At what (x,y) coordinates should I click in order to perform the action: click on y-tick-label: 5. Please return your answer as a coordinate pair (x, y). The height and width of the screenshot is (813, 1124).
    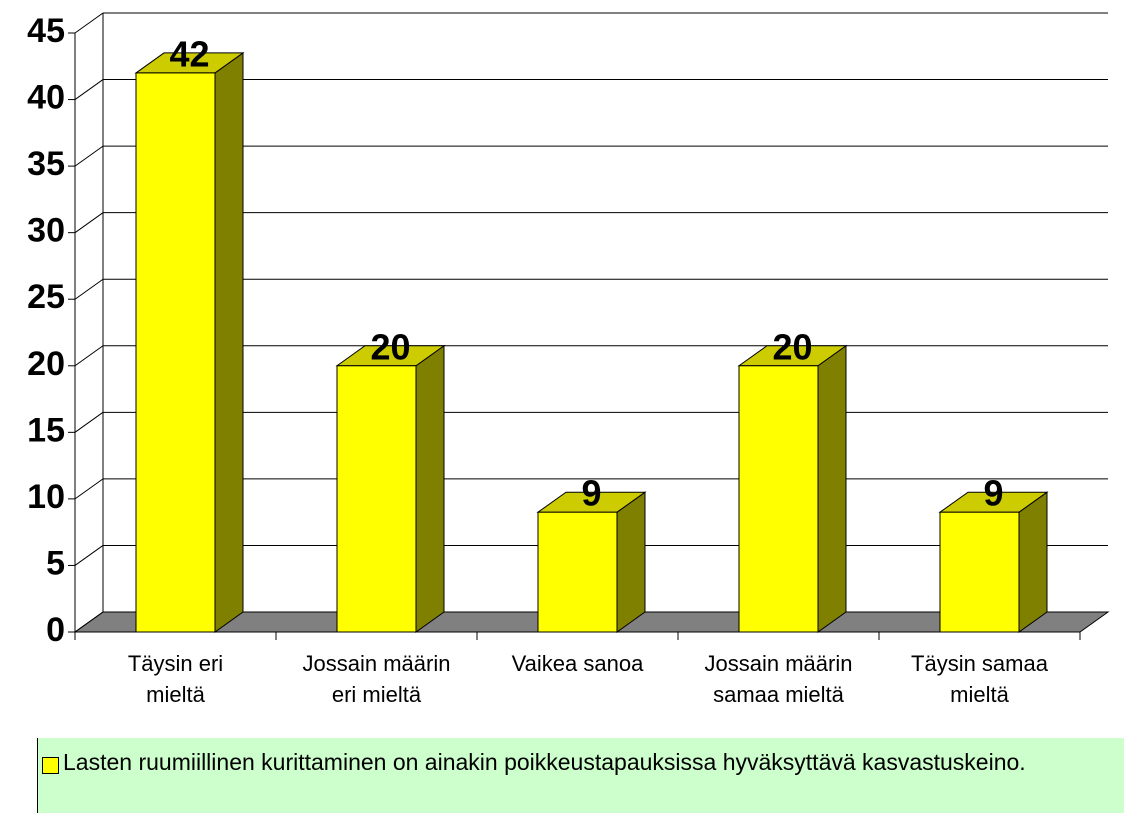
    Looking at the image, I should click on (55, 563).